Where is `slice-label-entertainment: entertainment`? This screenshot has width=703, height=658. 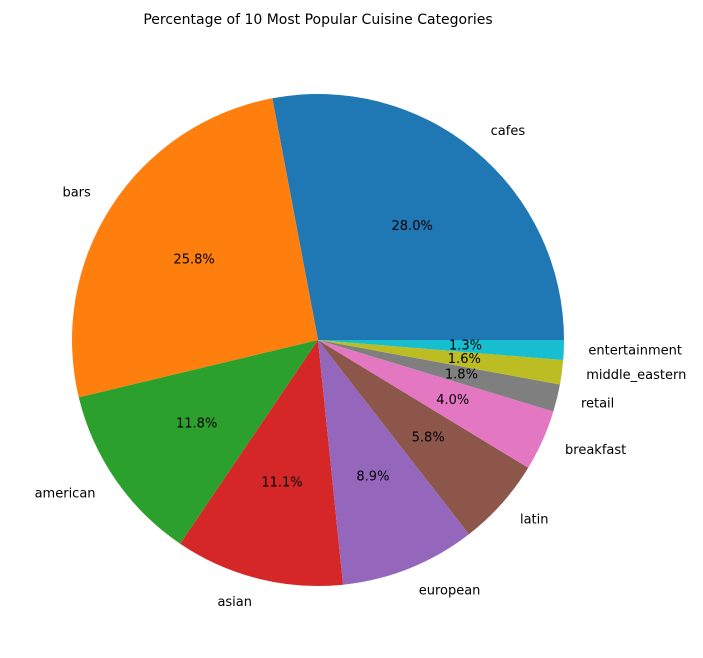 slice-label-entertainment: entertainment is located at coordinates (635, 351).